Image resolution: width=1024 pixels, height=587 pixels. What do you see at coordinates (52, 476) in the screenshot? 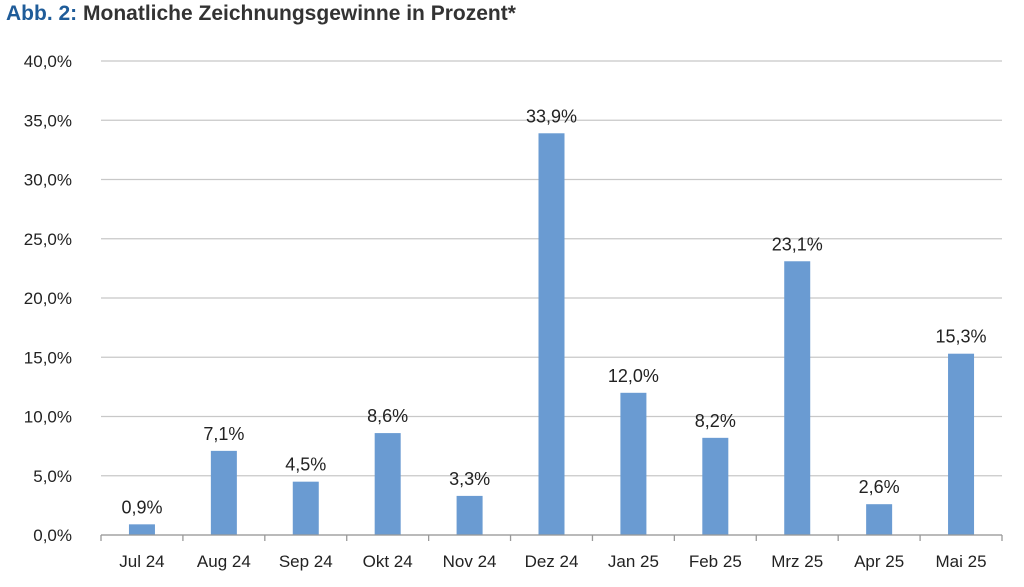
I see `y-tick-label: 5,0%` at bounding box center [52, 476].